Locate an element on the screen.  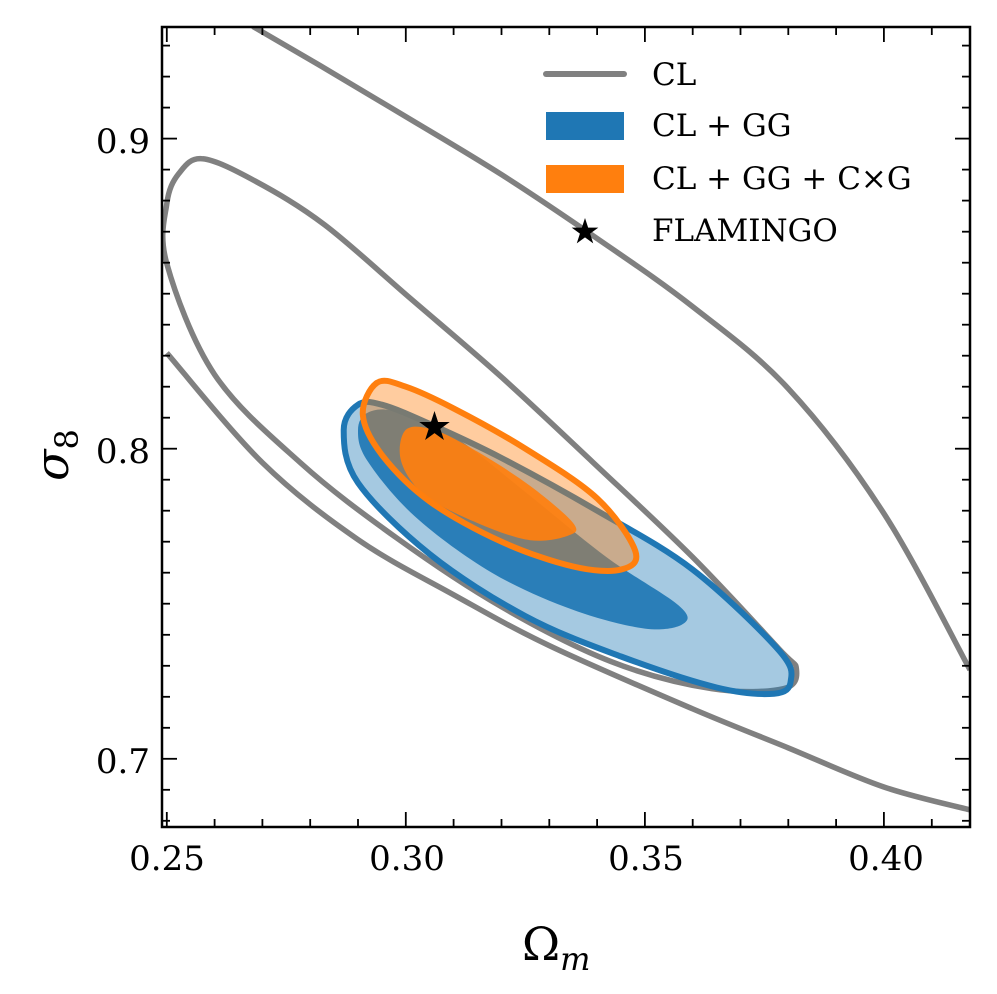
y-tick-labels: 0.7 0.8 0.9 is located at coordinates (123, 452).